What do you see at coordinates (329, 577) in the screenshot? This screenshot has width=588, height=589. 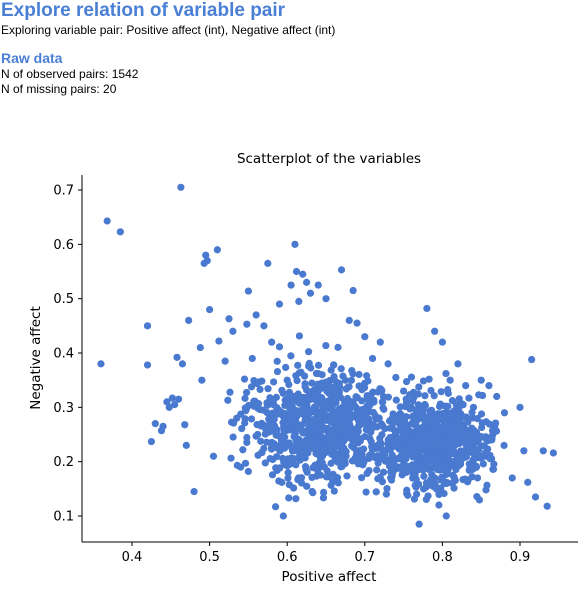 I see `x-axis-label: Positive affect` at bounding box center [329, 577].